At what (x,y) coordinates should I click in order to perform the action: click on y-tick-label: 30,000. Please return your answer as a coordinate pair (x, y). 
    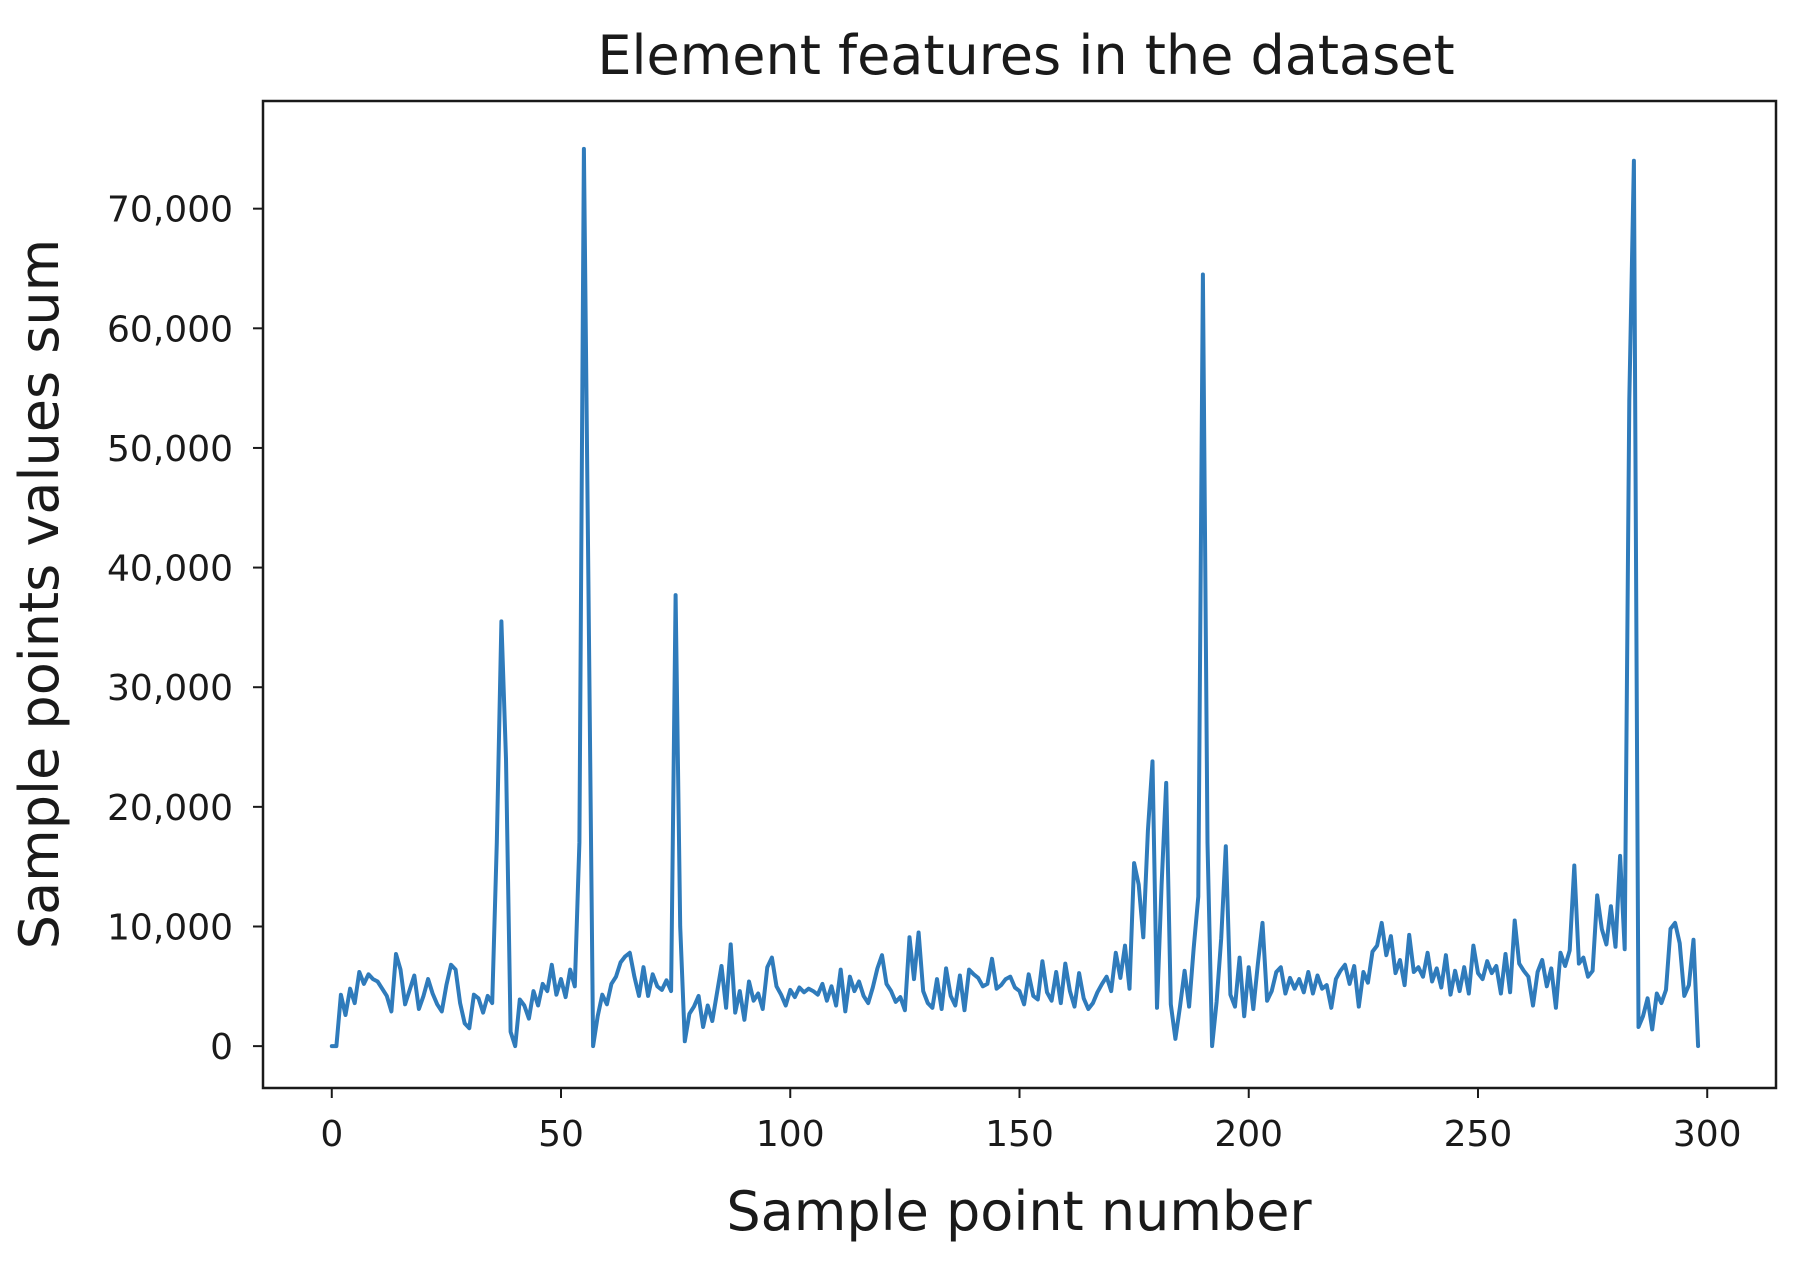
    Looking at the image, I should click on (170, 688).